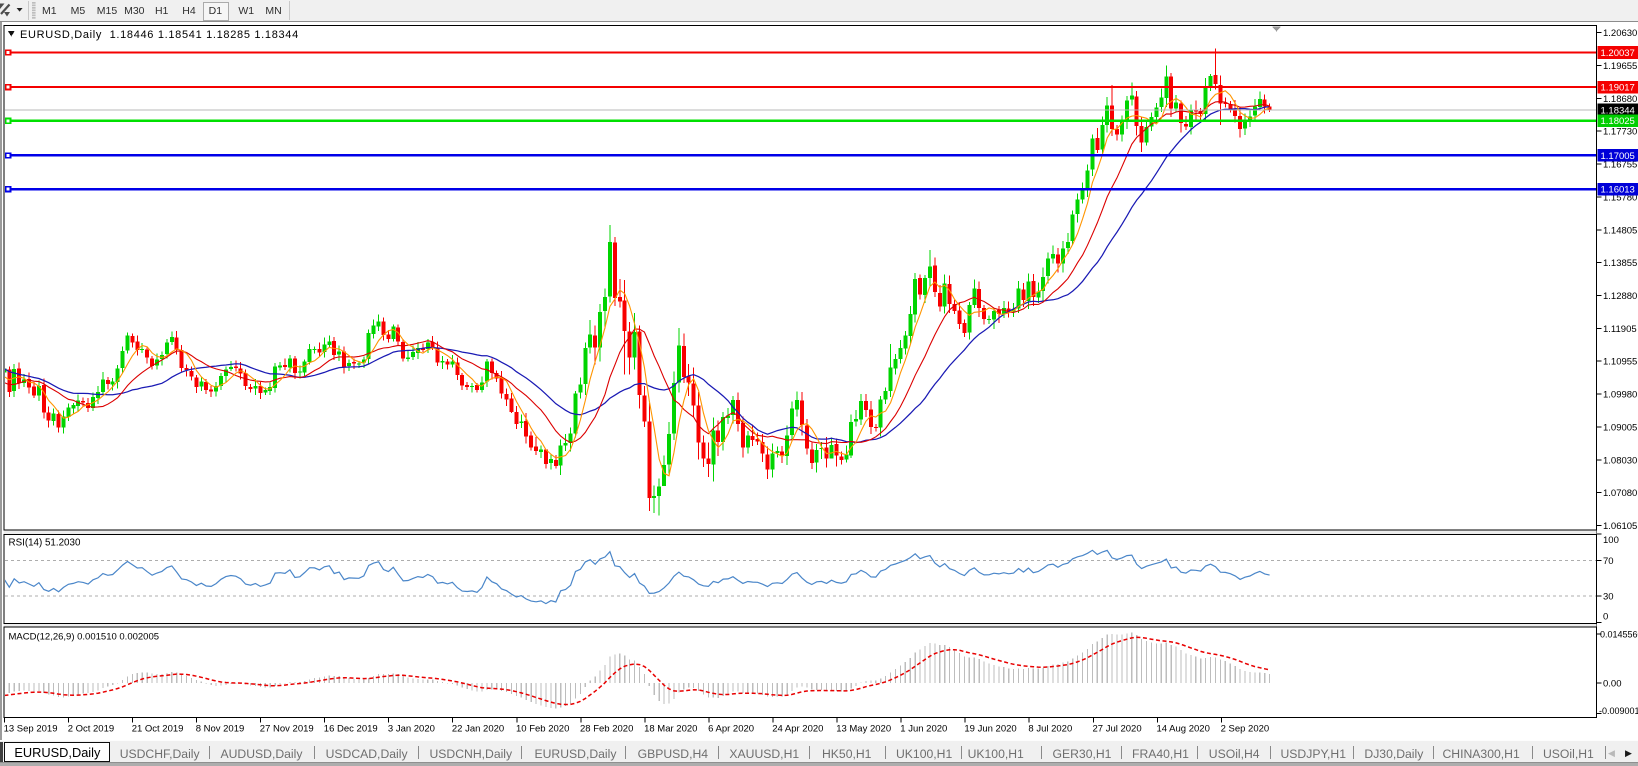  Describe the element at coordinates (1618, 88) in the screenshot. I see `svg-text: 1.19017` at that location.